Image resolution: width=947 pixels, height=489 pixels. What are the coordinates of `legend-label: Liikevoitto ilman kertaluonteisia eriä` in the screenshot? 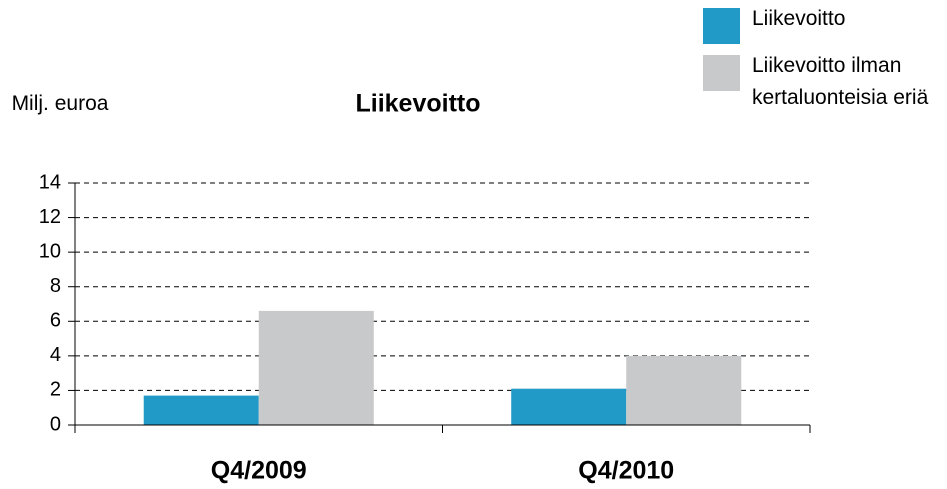 It's located at (840, 81).